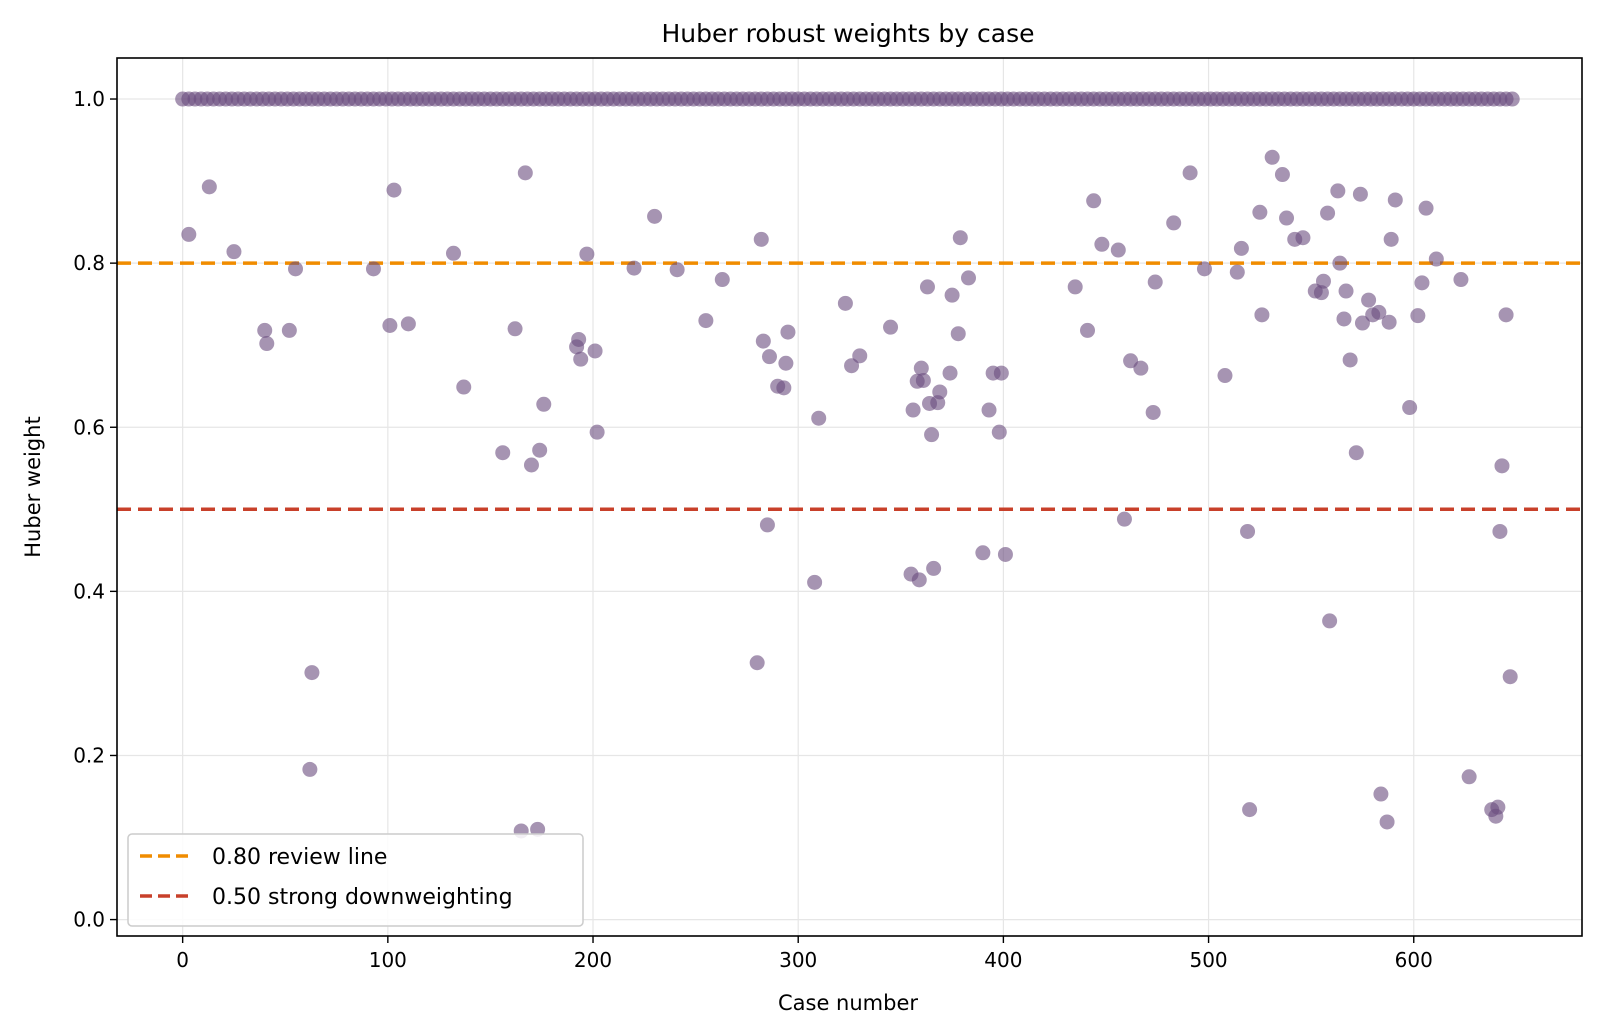 The height and width of the screenshot is (1032, 1600). I want to click on y-tick-label: 0.4, so click(89, 591).